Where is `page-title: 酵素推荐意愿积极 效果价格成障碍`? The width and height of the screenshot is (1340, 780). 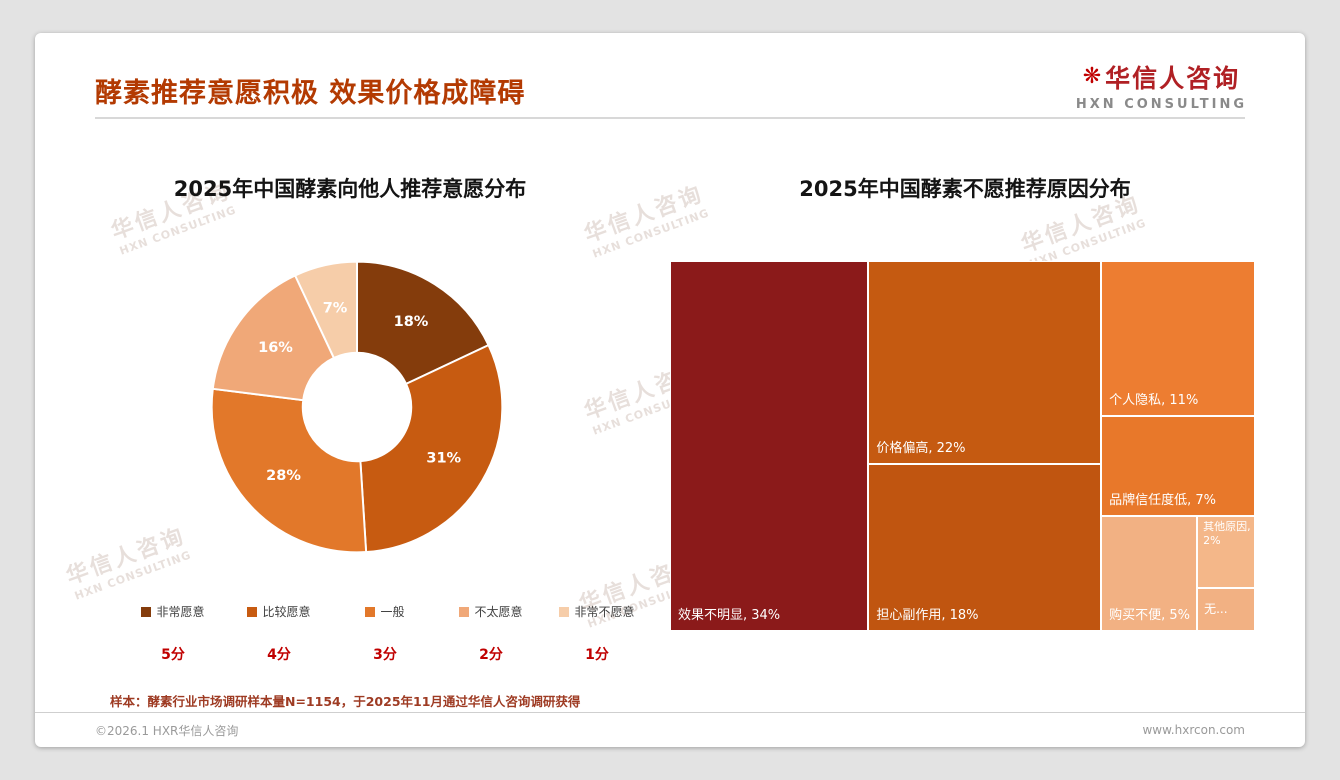 page-title: 酵素推荐意愿积极 效果价格成障碍 is located at coordinates (310, 93).